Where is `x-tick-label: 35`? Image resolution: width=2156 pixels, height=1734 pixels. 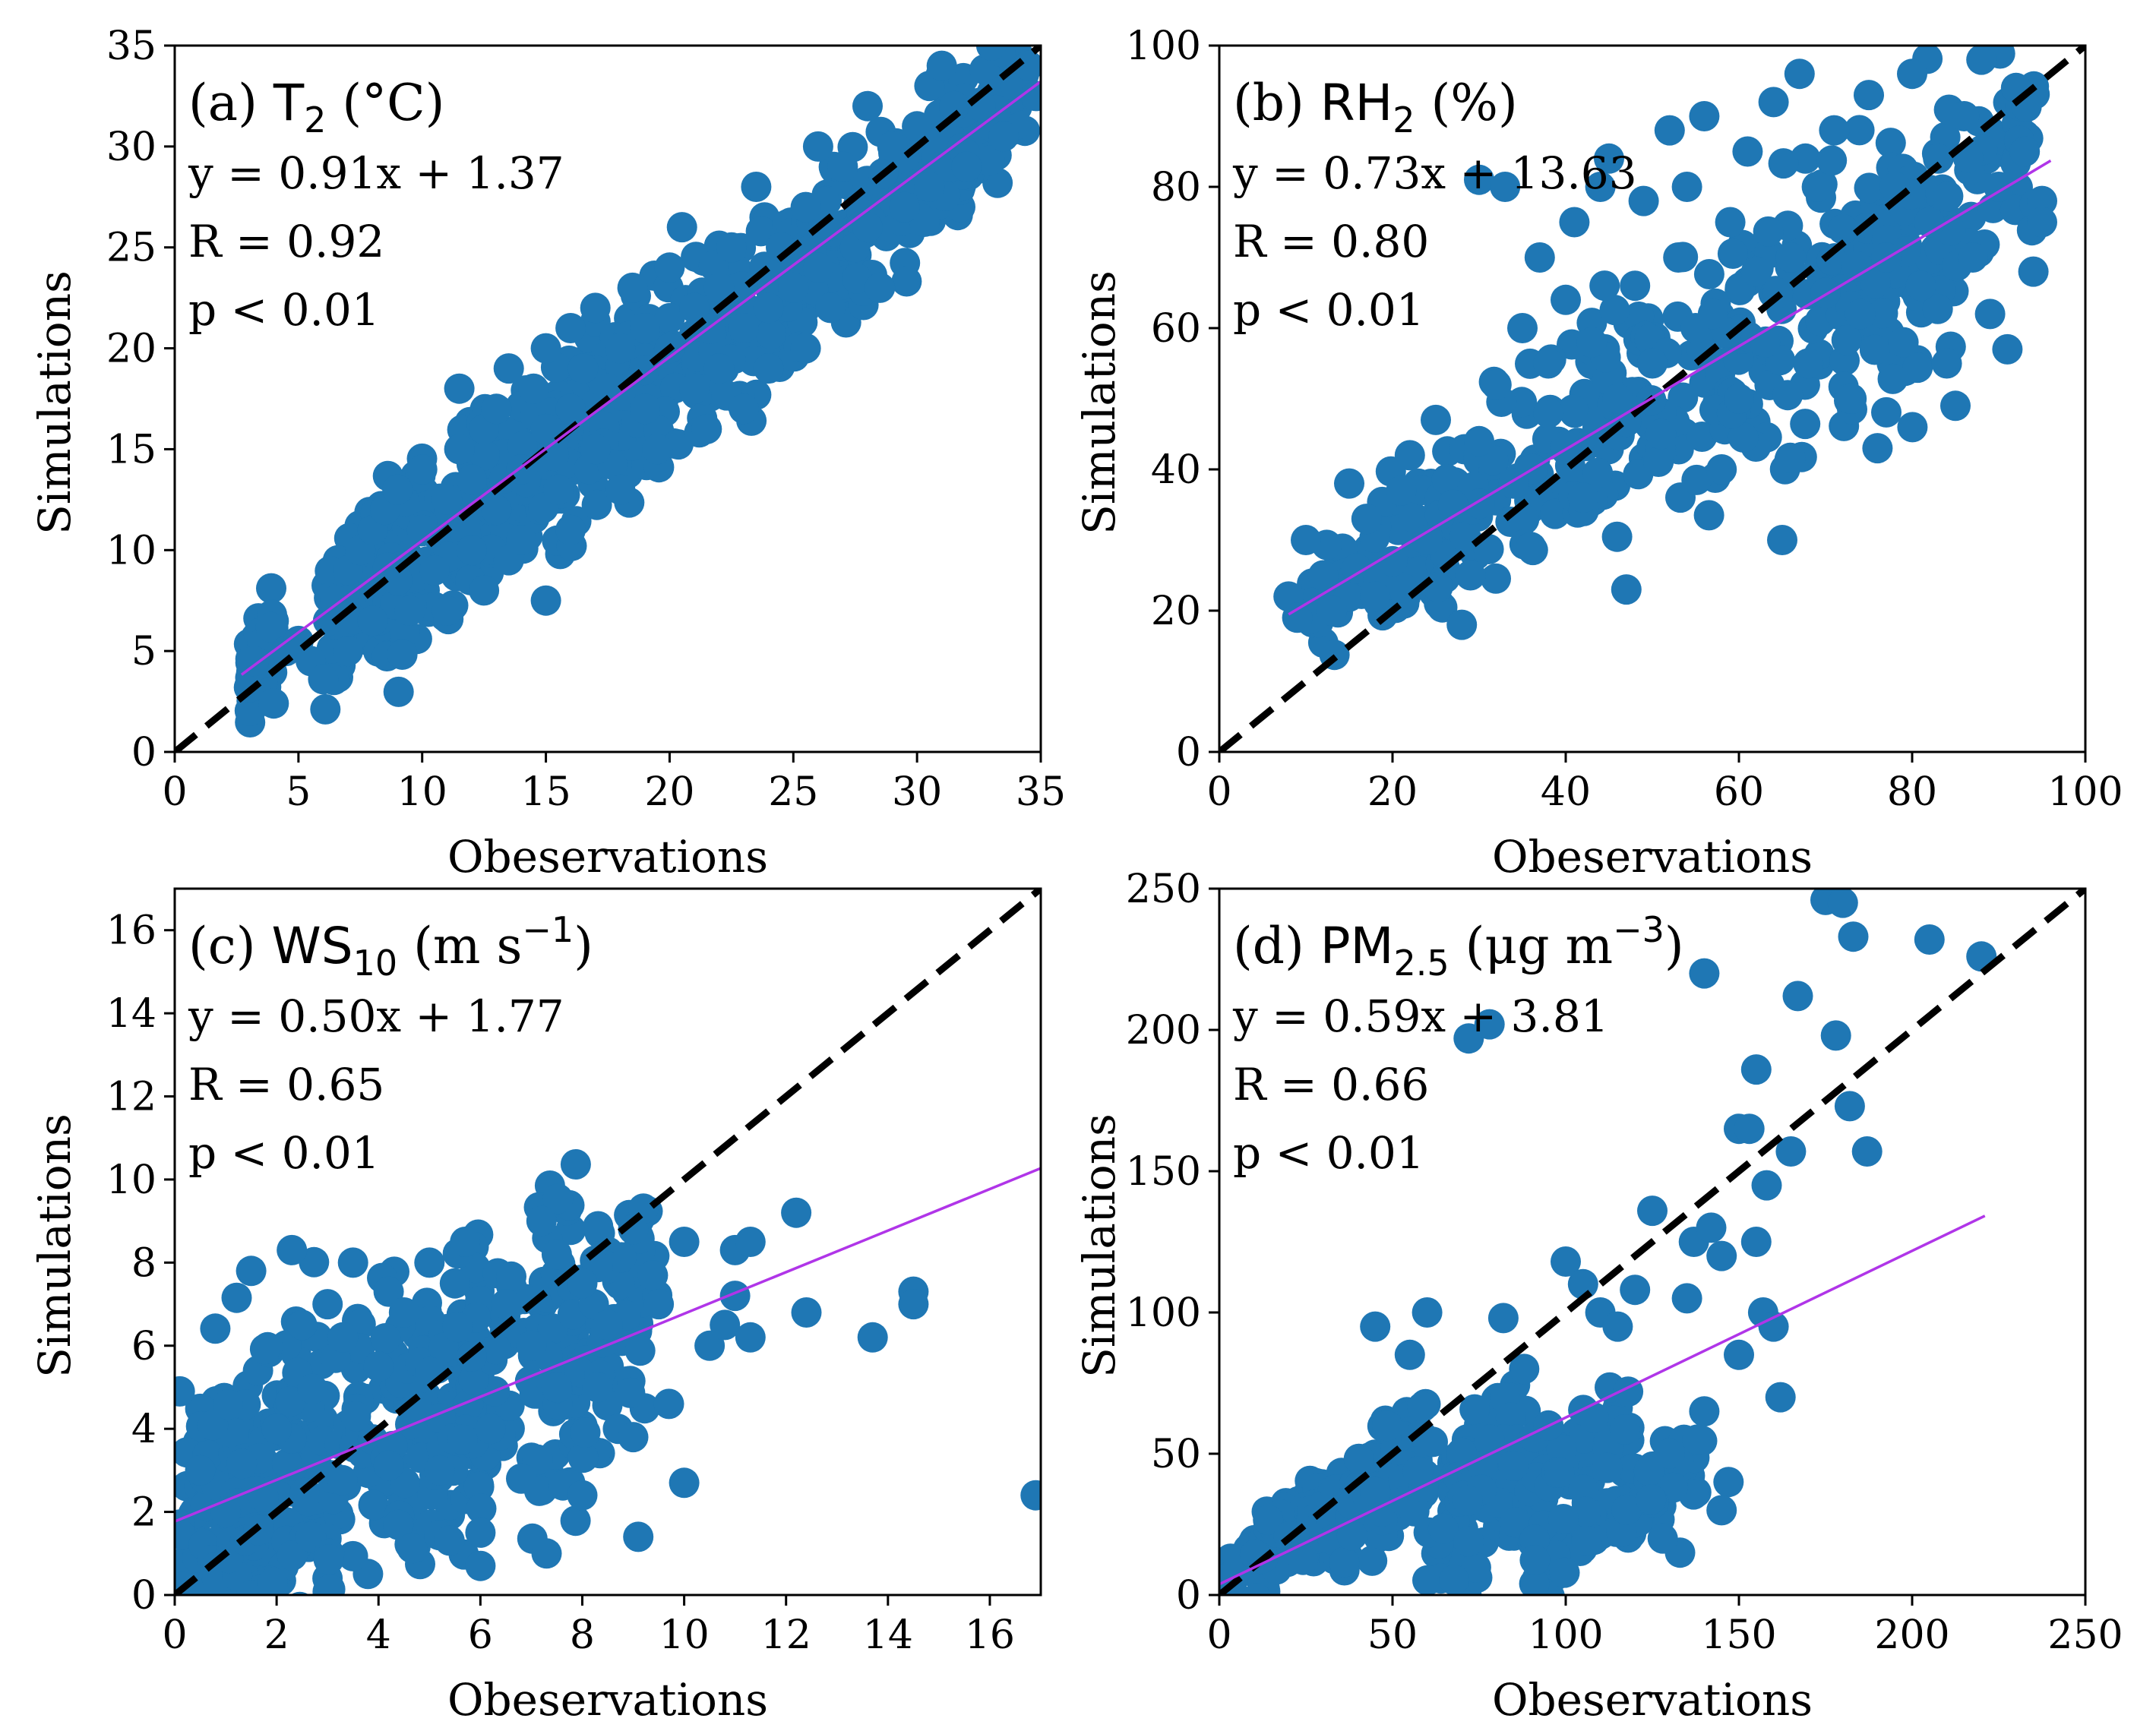 x-tick-label: 35 is located at coordinates (1041, 792).